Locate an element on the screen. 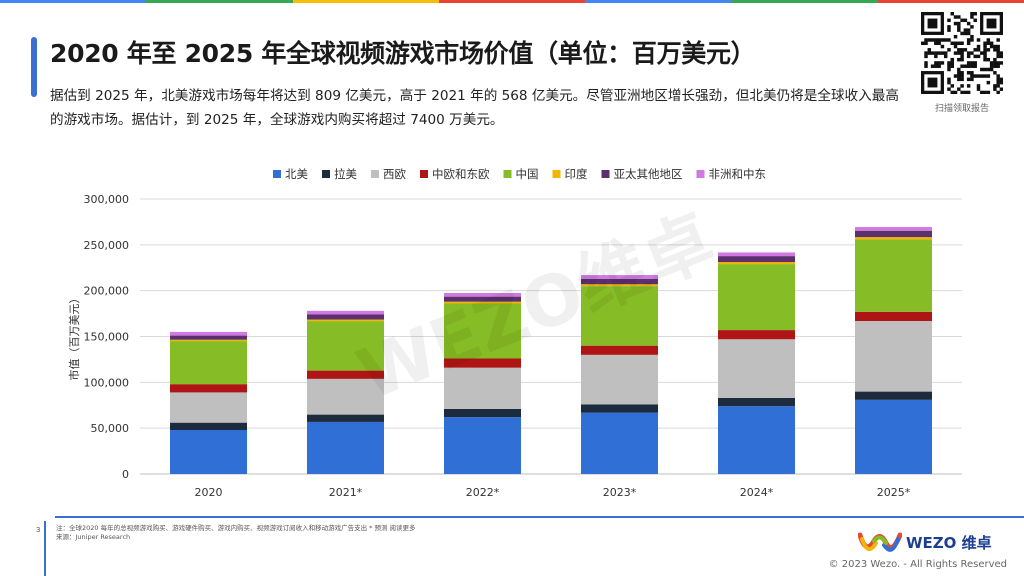 The width and height of the screenshot is (1024, 576). qr-code-icon is located at coordinates (962, 53).